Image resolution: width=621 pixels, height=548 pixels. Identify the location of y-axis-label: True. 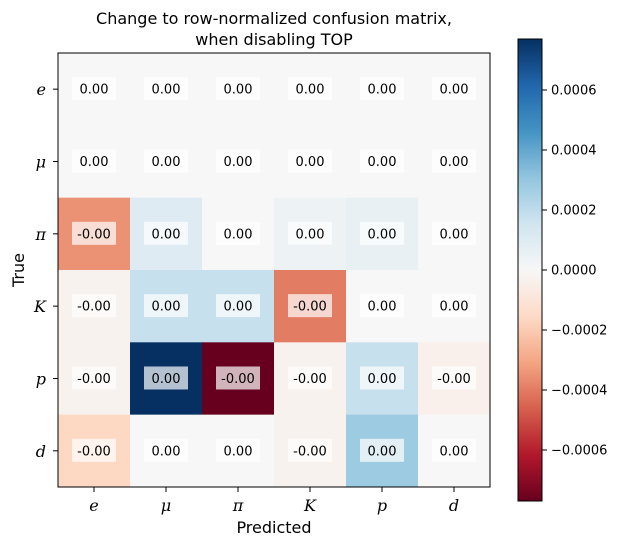
(18, 270).